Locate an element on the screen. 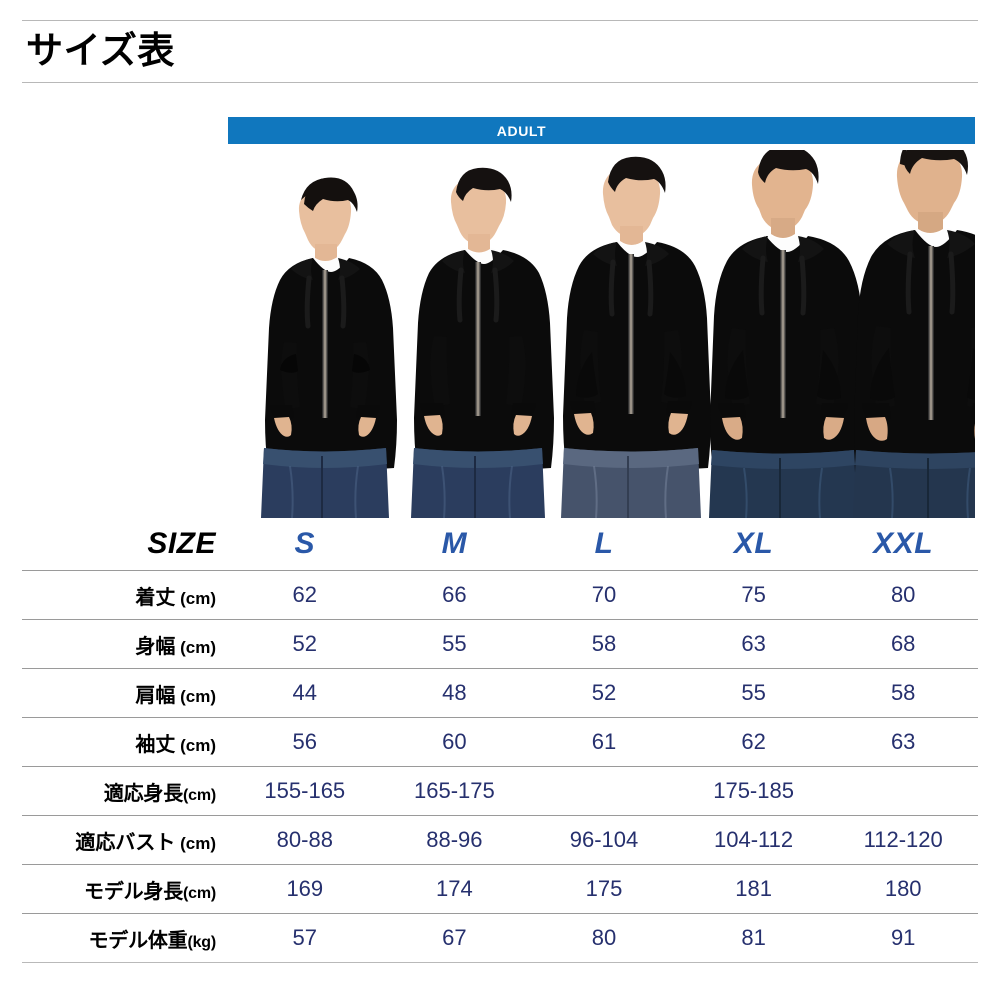  adult-banner-label: ADULT is located at coordinates (521, 130).